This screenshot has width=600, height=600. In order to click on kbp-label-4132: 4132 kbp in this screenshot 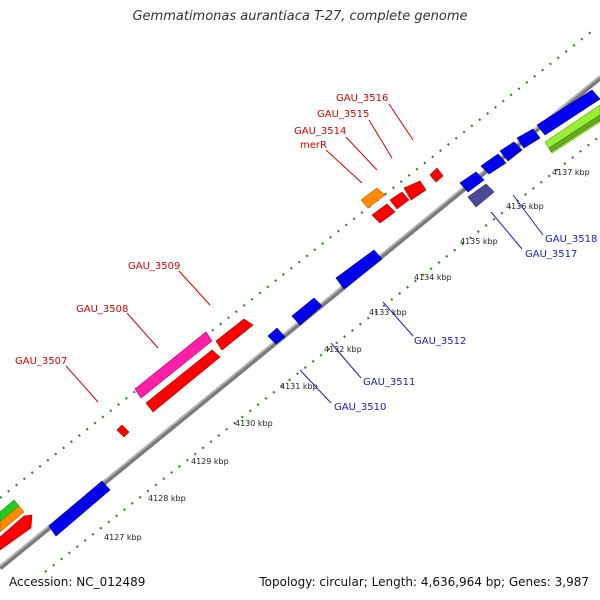, I will do `click(343, 349)`.